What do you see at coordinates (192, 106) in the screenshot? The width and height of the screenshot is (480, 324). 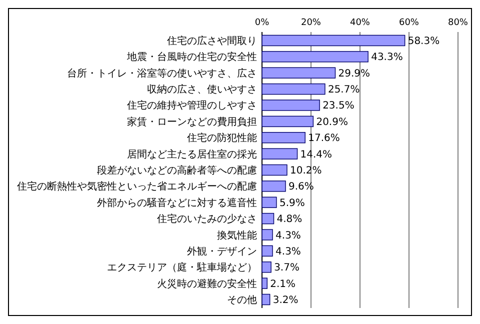 I see `y-tick-label: 住宅の維持や管理のしやすさ` at bounding box center [192, 106].